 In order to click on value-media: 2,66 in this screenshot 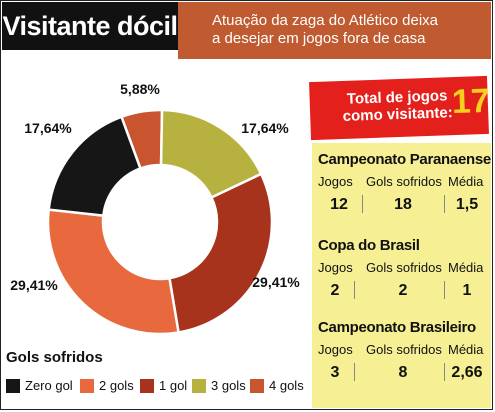, I will do `click(467, 372)`.